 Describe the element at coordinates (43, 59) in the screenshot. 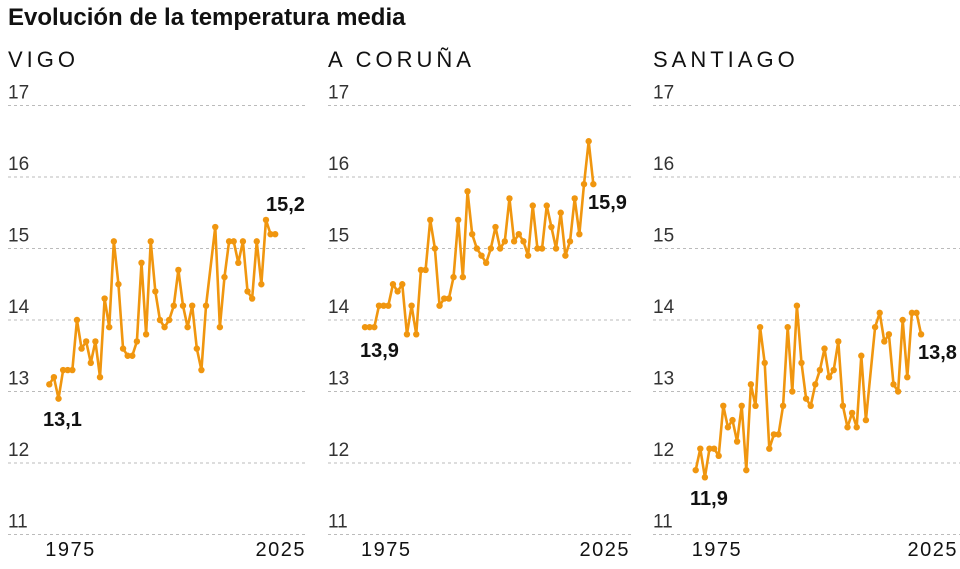

I see `panel-title: VIGO` at that location.